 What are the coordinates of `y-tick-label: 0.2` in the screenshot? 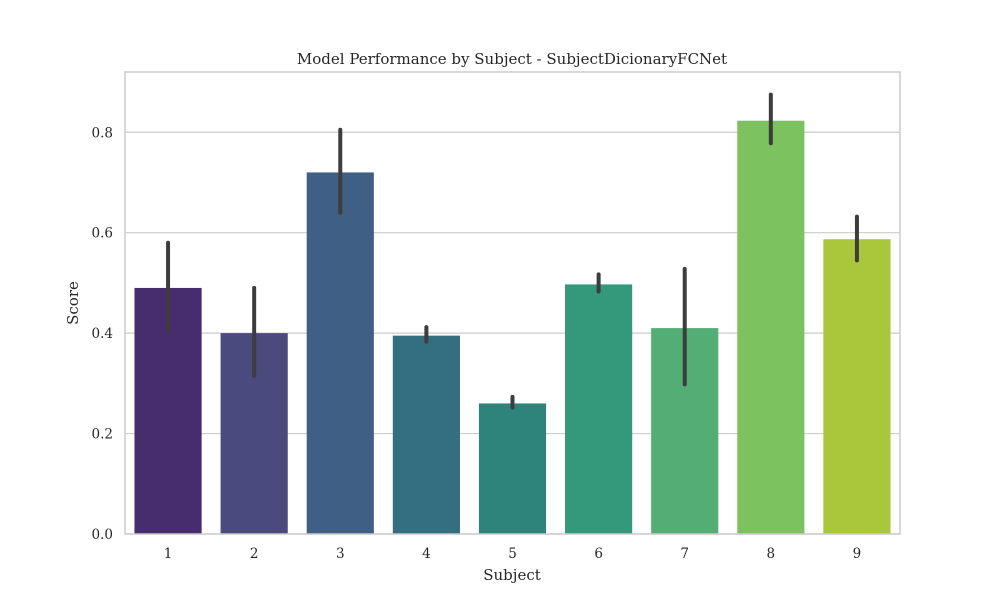 It's located at (102, 435).